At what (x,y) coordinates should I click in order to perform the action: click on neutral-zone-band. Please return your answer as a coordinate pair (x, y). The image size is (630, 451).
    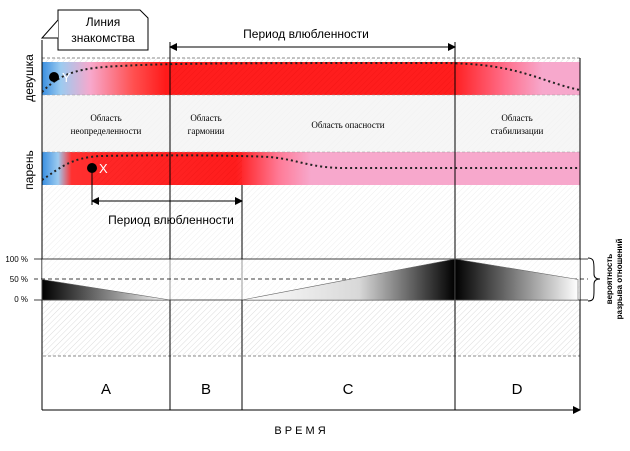
    Looking at the image, I should click on (311, 123).